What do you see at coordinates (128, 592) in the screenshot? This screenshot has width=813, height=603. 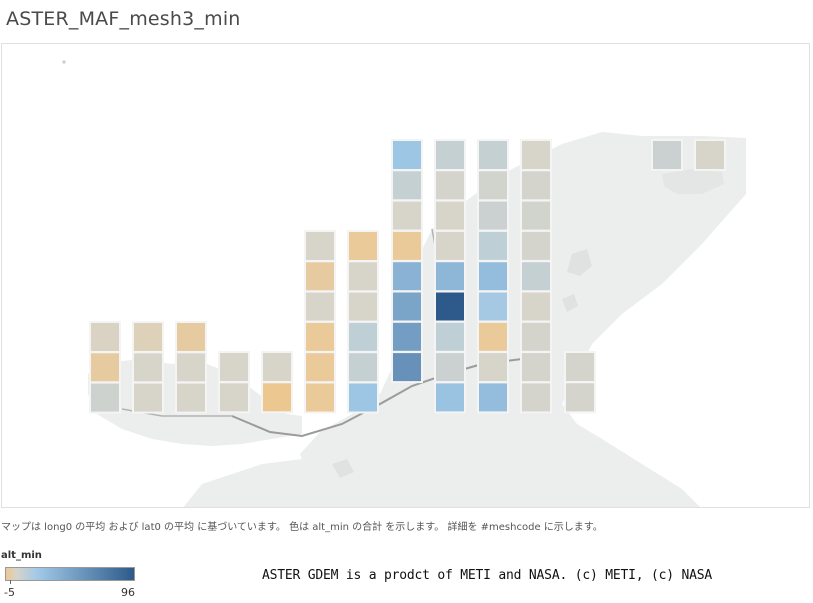 I see `legend-max-label: 96` at bounding box center [128, 592].